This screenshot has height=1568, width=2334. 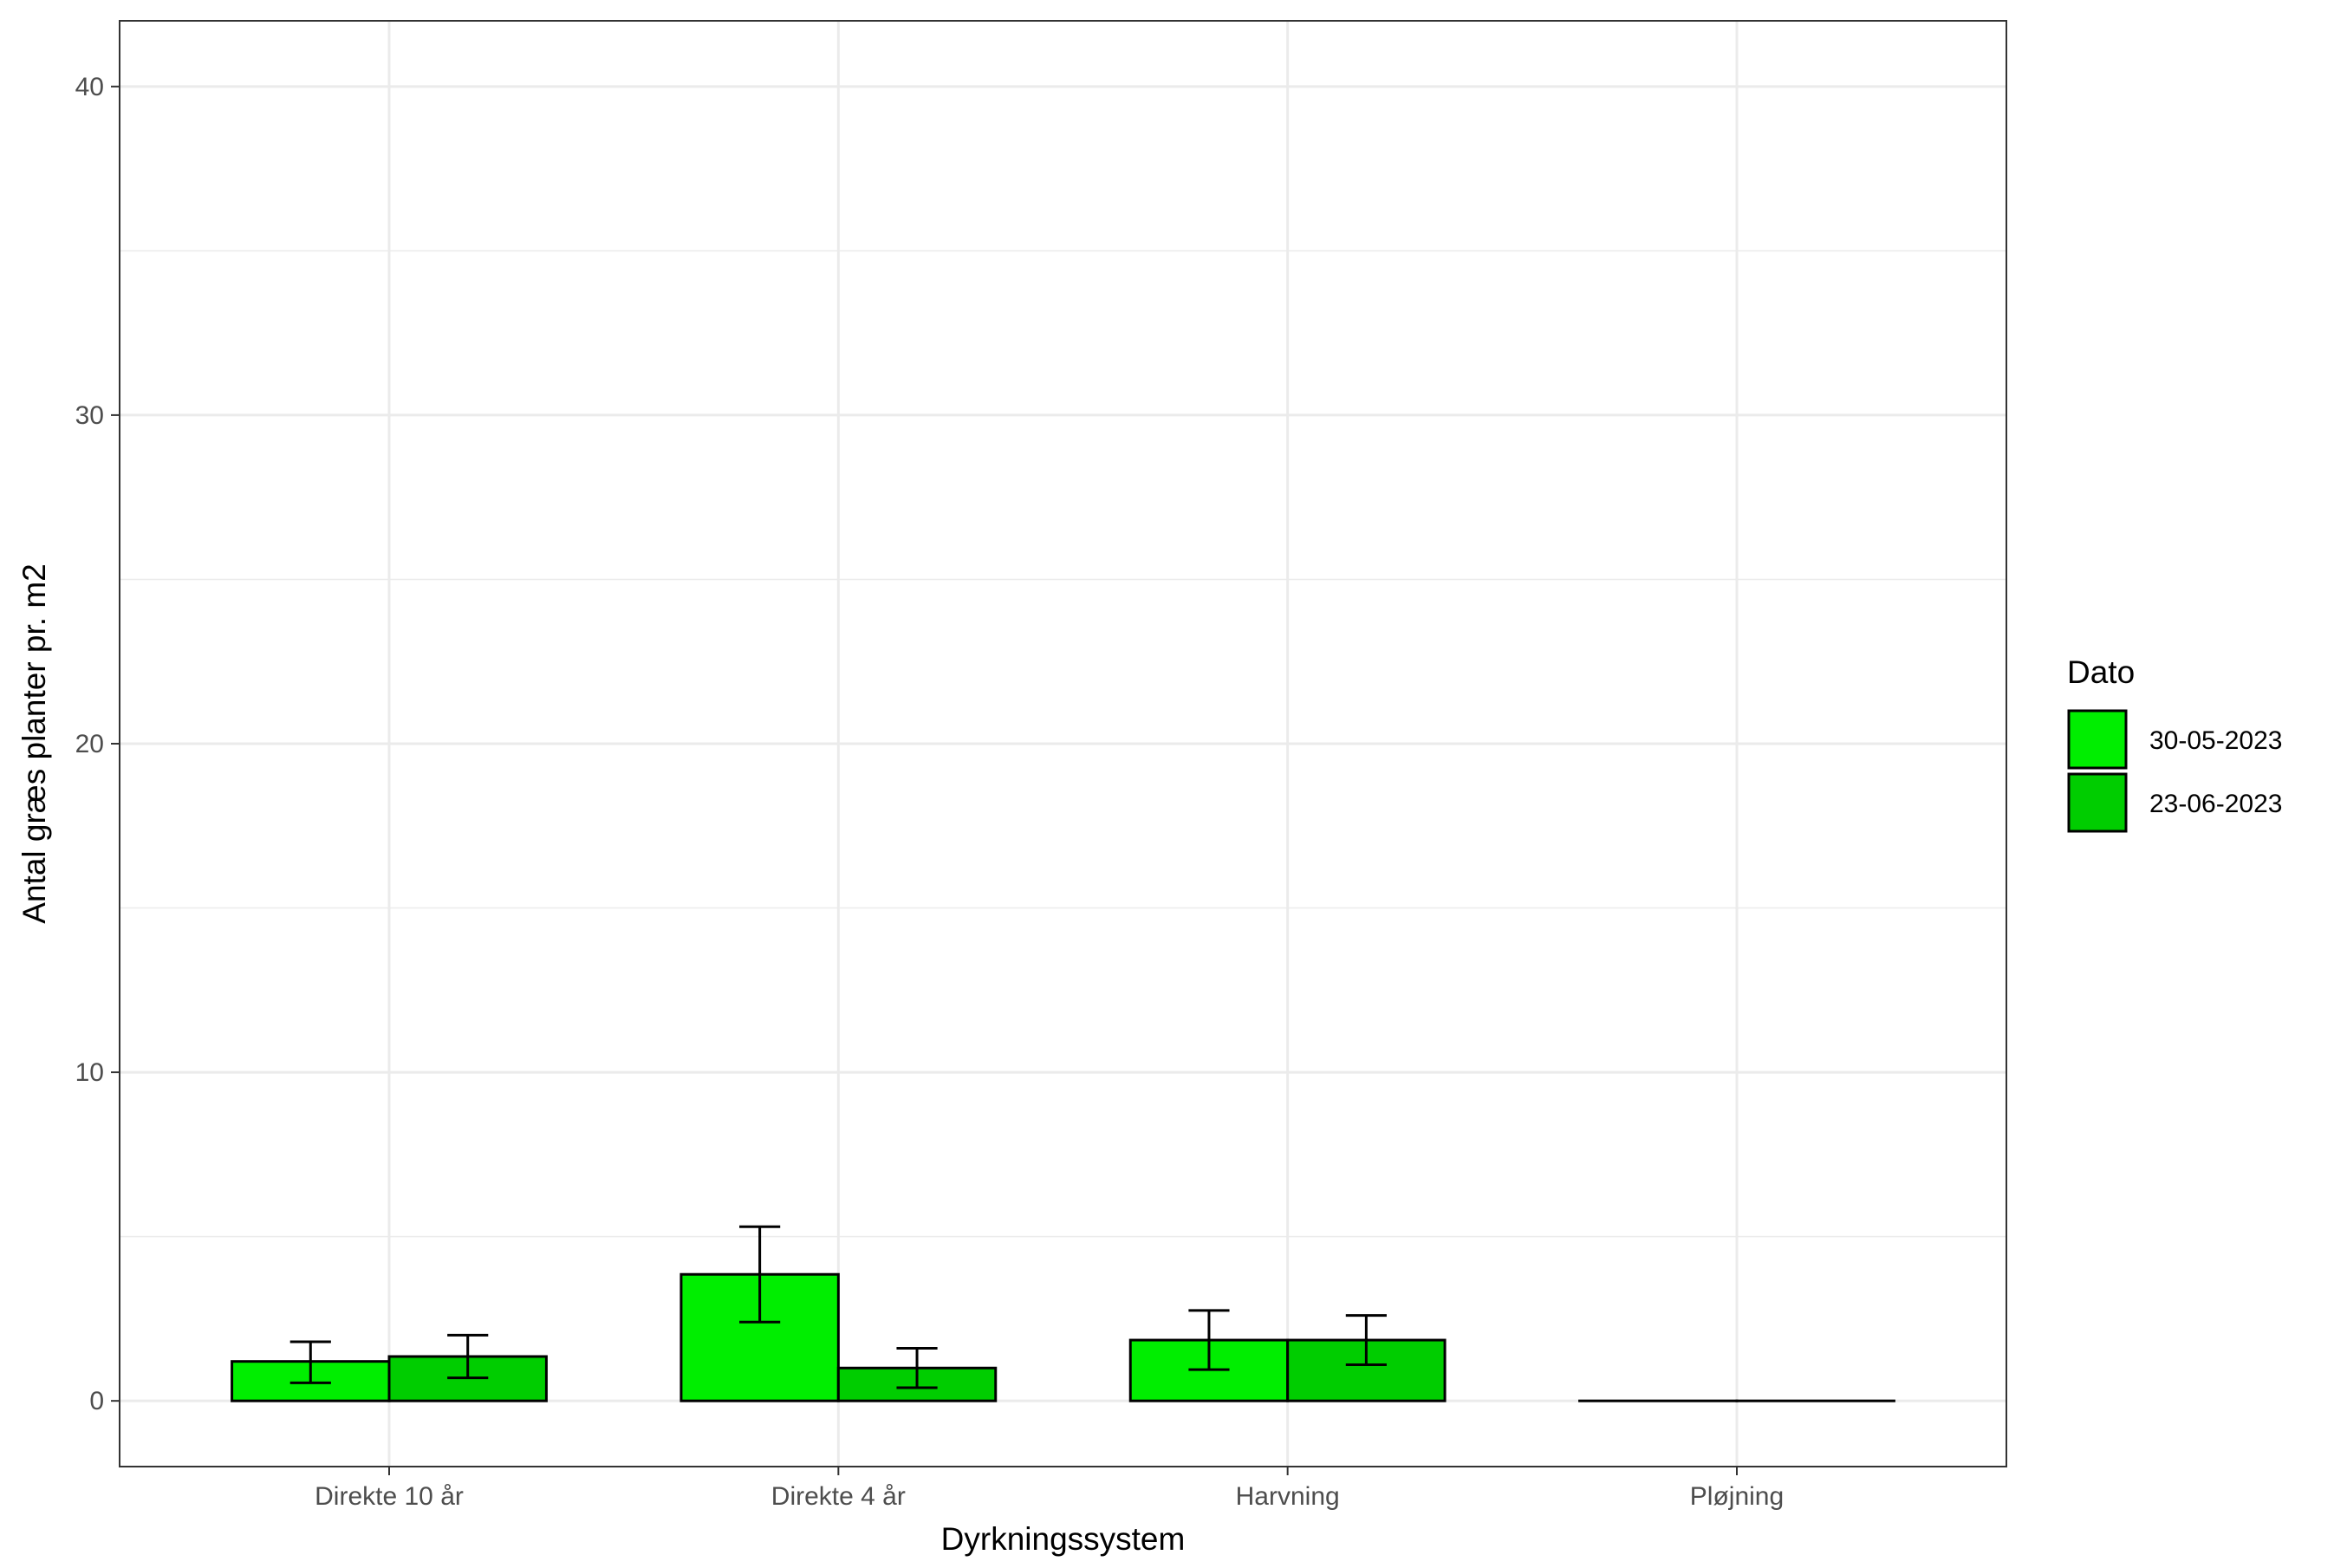 I want to click on y-tick-label: 20, so click(x=89, y=744).